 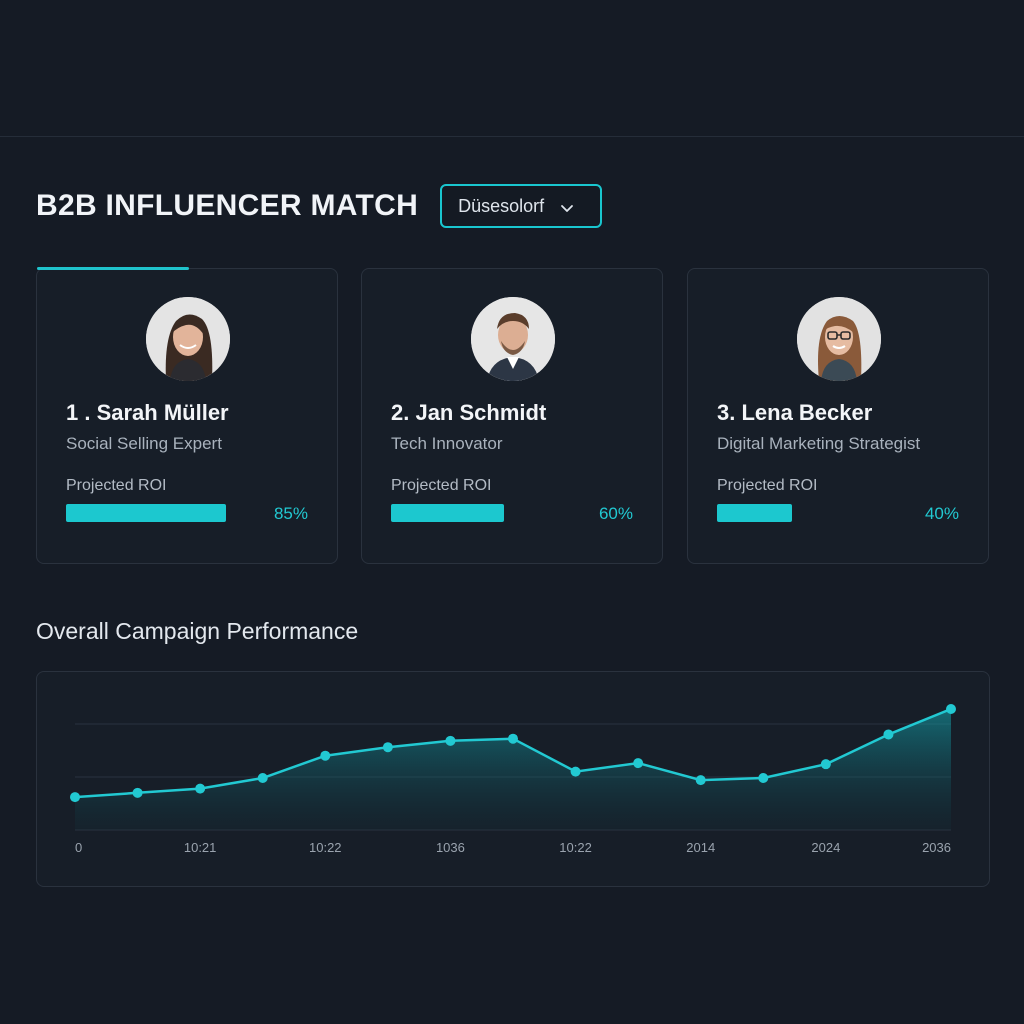 What do you see at coordinates (200, 847) in the screenshot?
I see `x-tick-label: 10:21` at bounding box center [200, 847].